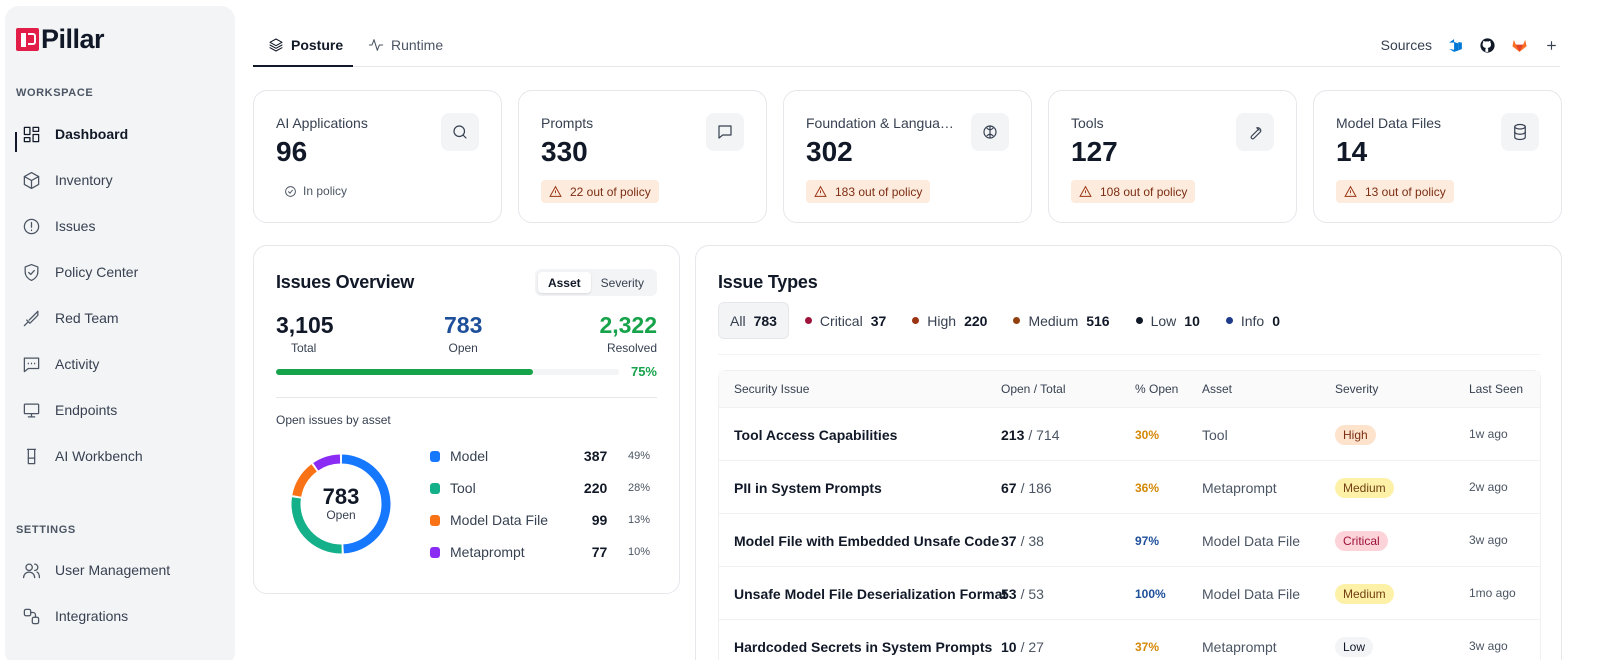 Image resolution: width=1600 pixels, height=660 pixels. What do you see at coordinates (1087, 123) in the screenshot?
I see `stat-label: Tools` at bounding box center [1087, 123].